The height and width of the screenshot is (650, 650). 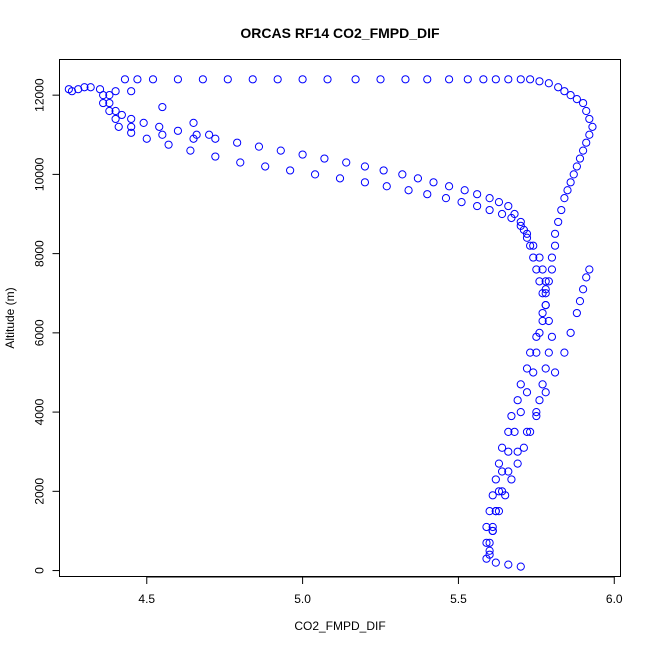 What do you see at coordinates (40, 411) in the screenshot?
I see `y-tick-label: 4000` at bounding box center [40, 411].